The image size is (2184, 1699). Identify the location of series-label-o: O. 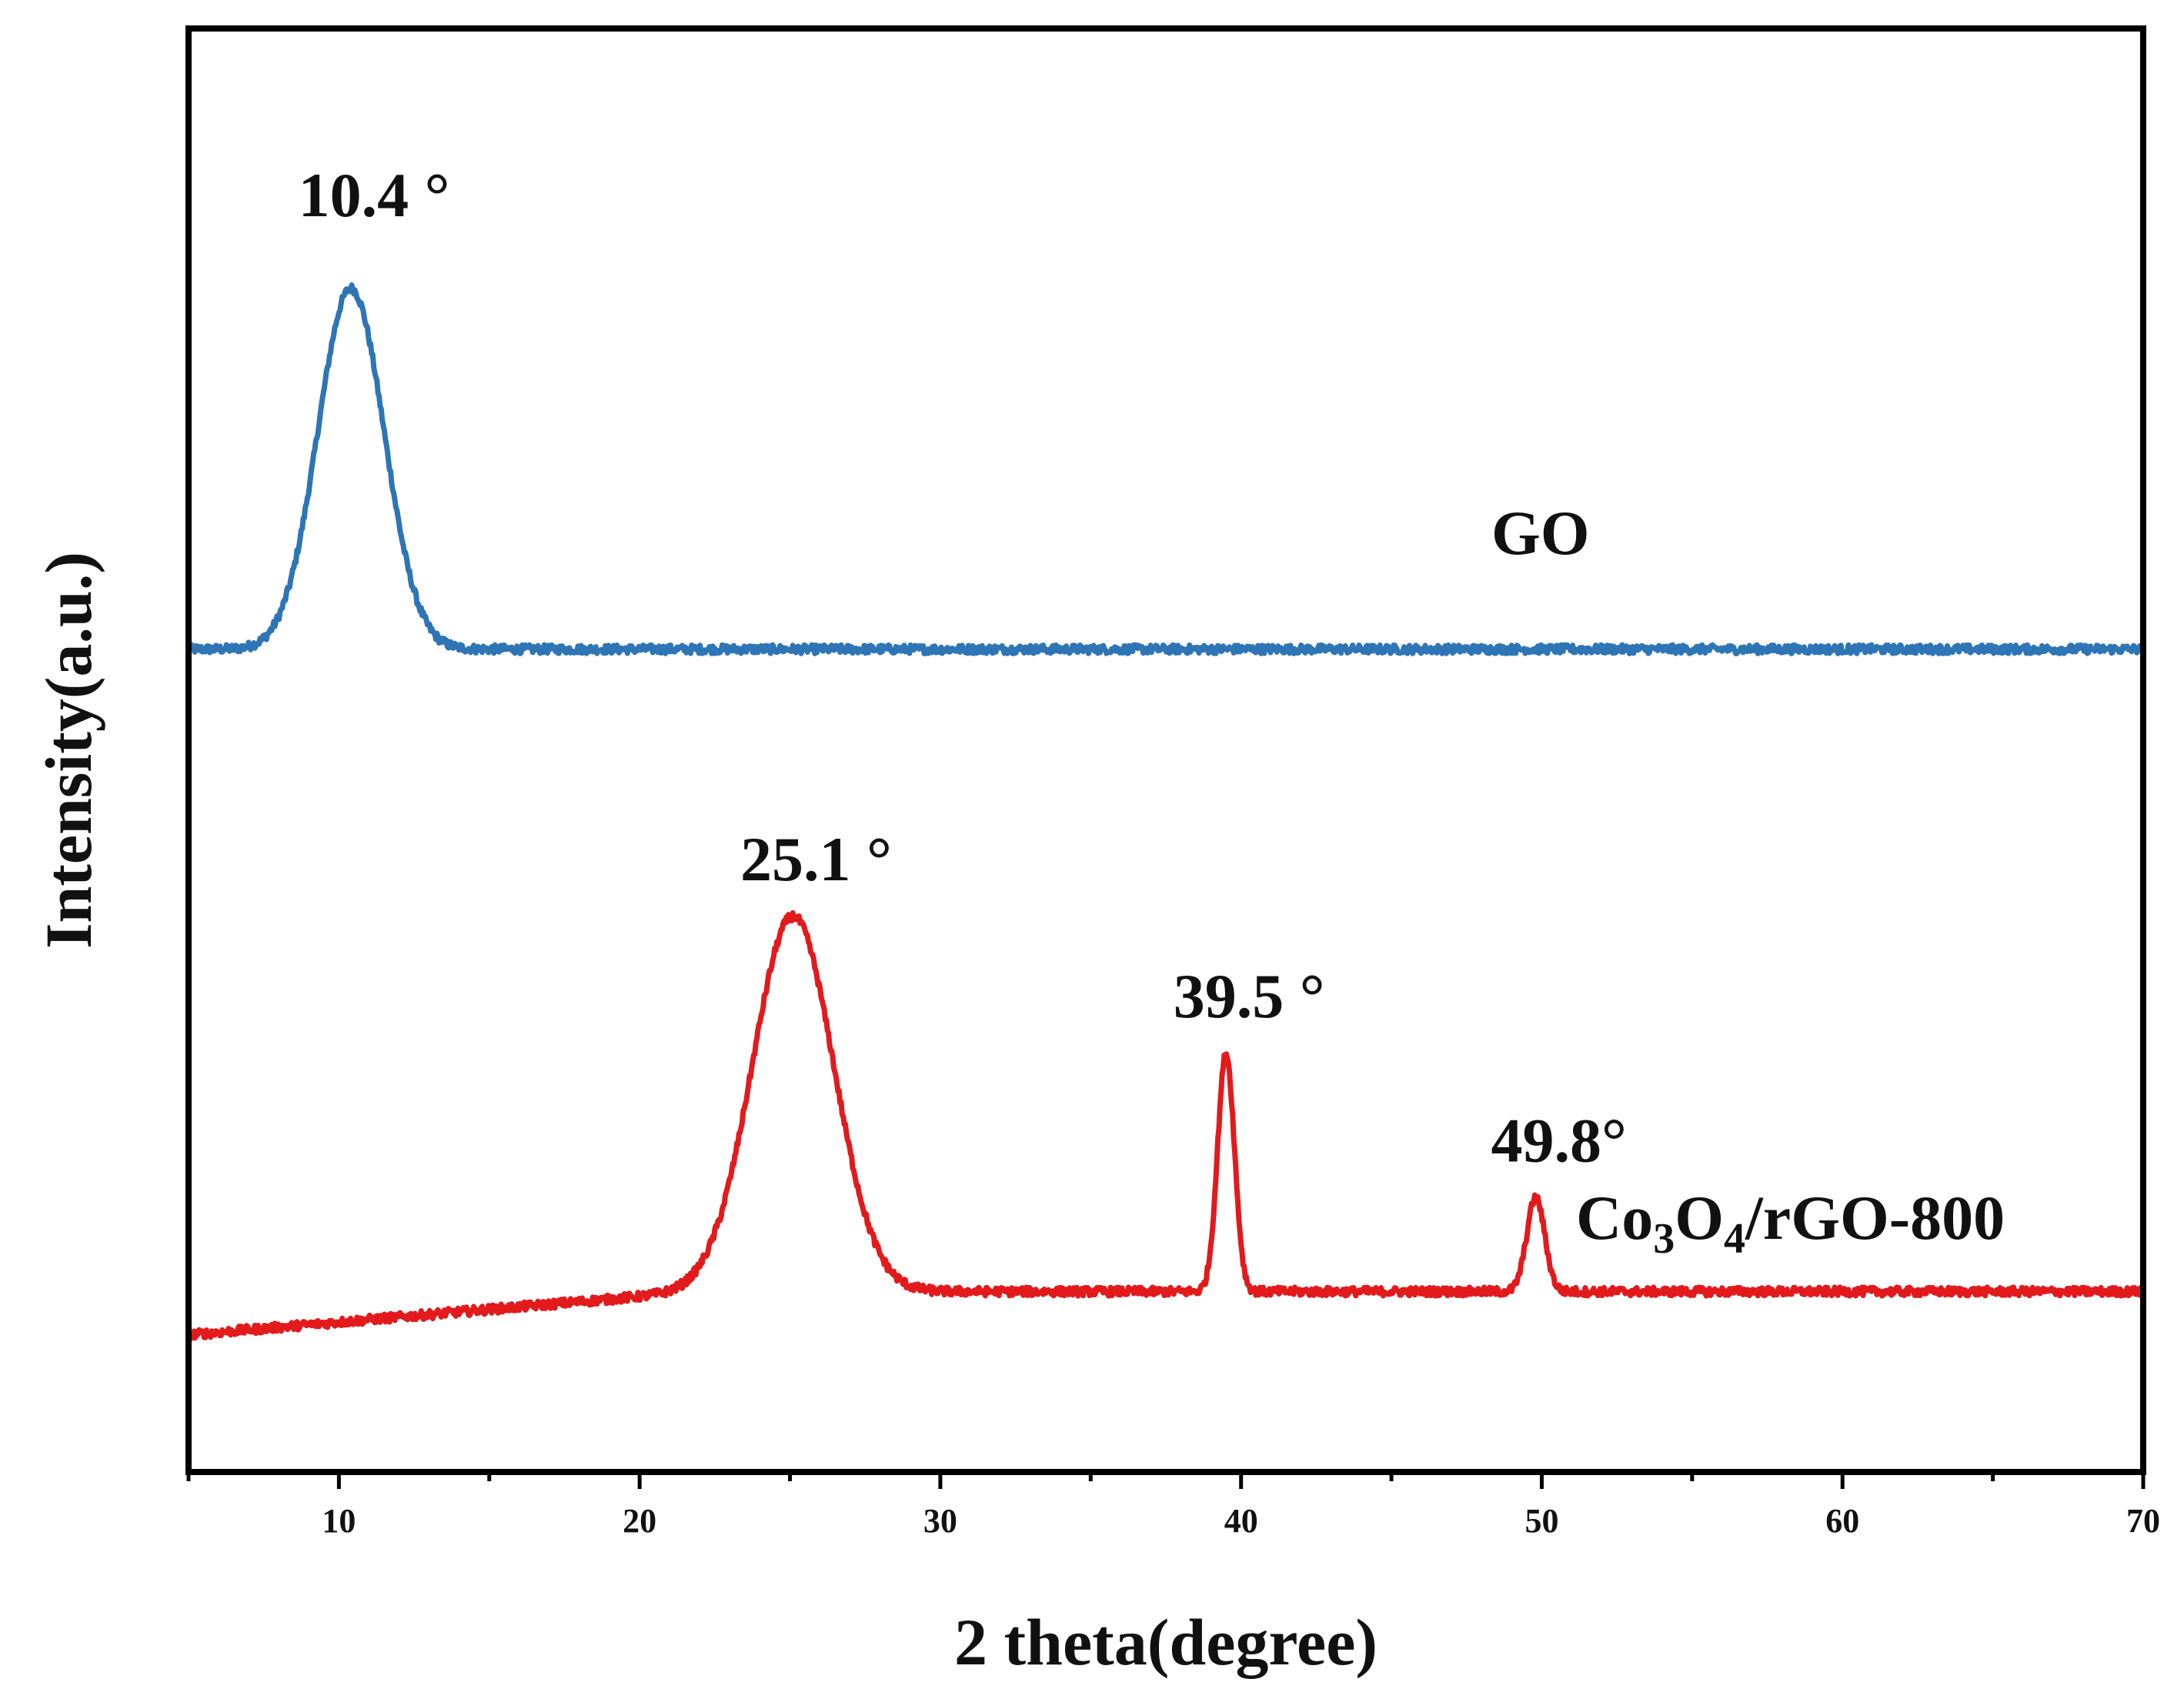
(1699, 1218).